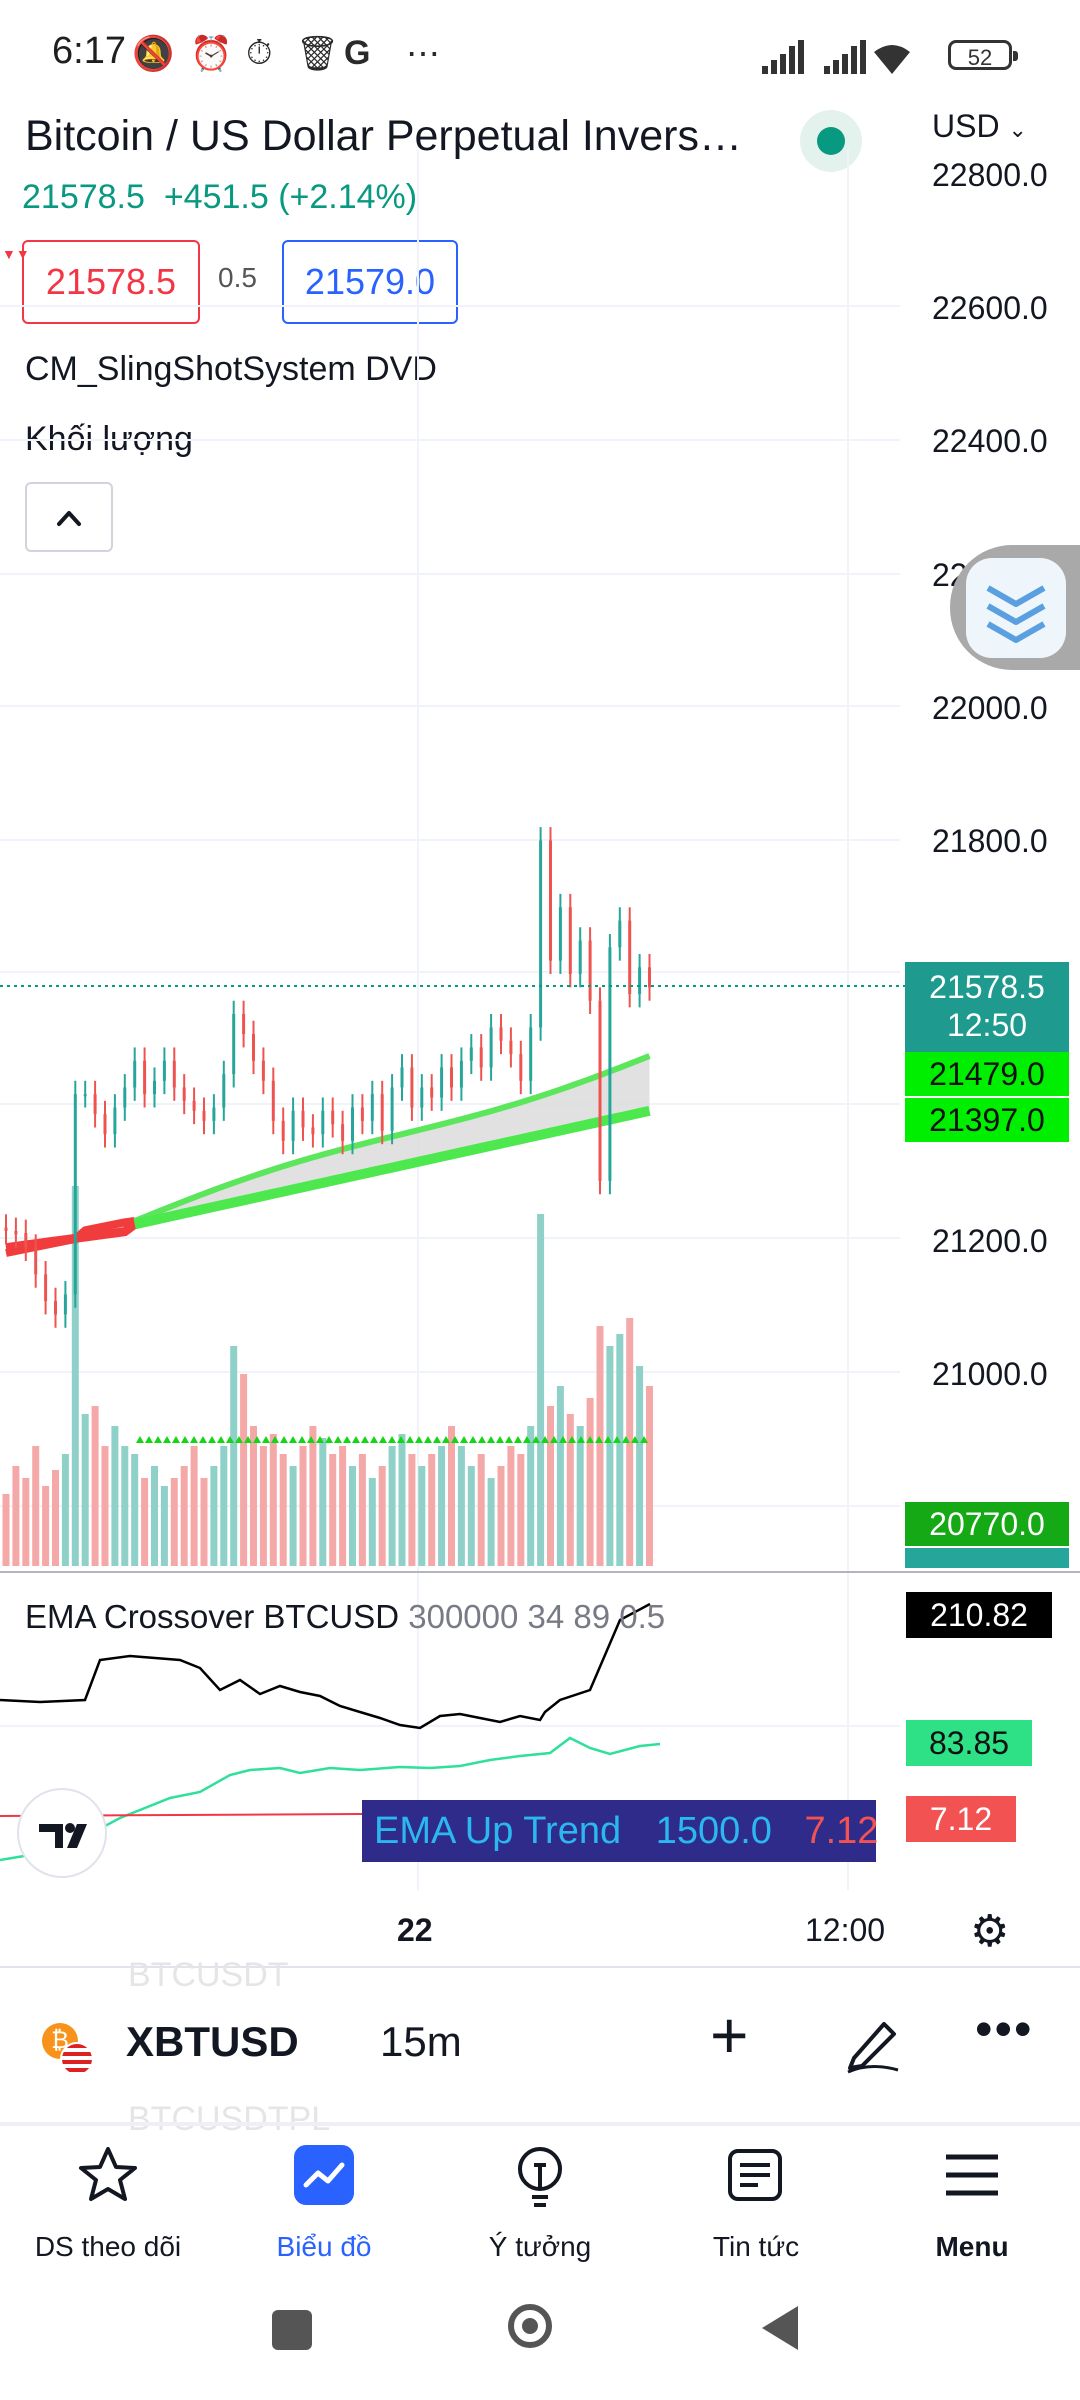 Image resolution: width=1080 pixels, height=2400 pixels. I want to click on drawing-tools-button, so click(872, 2049).